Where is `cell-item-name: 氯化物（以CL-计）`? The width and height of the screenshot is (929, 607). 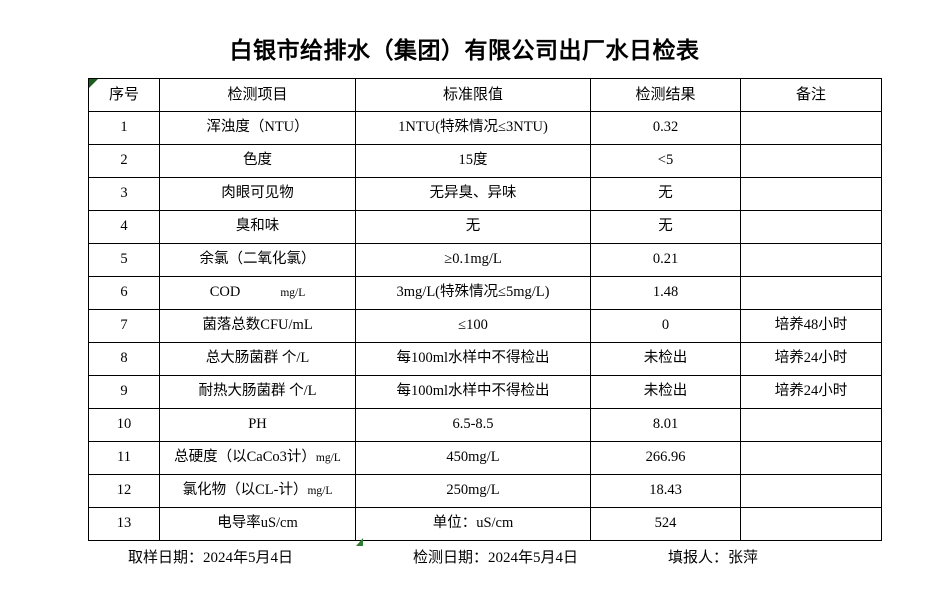
cell-item-name: 氯化物（以CL-计） is located at coordinates (245, 490).